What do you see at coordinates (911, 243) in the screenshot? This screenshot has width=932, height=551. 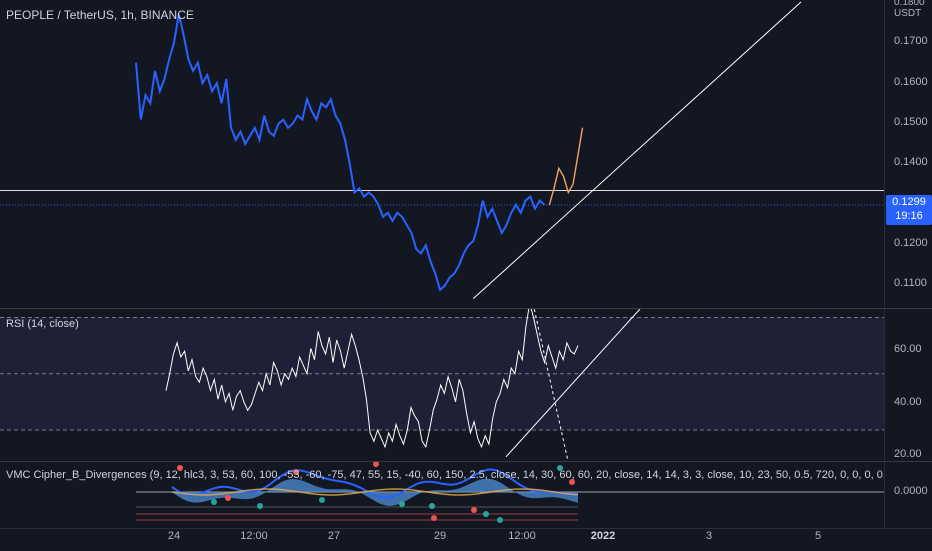 I see `scale-label-0-1200: 0.1200` at bounding box center [911, 243].